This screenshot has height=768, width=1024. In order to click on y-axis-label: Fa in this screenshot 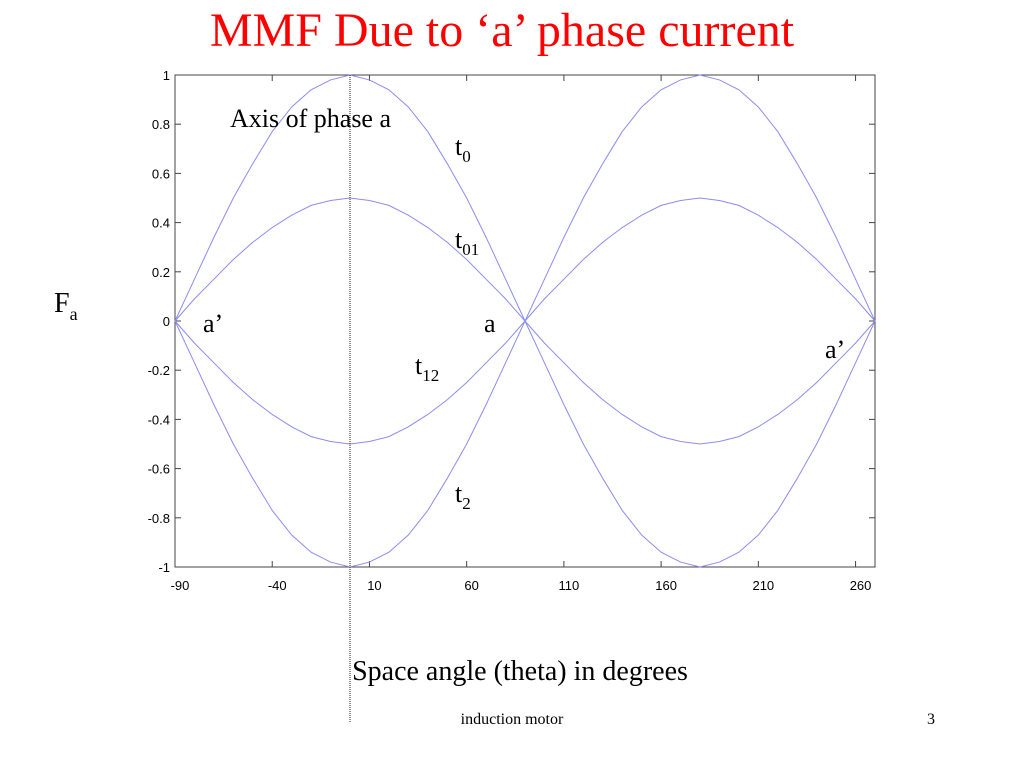, I will do `click(66, 306)`.